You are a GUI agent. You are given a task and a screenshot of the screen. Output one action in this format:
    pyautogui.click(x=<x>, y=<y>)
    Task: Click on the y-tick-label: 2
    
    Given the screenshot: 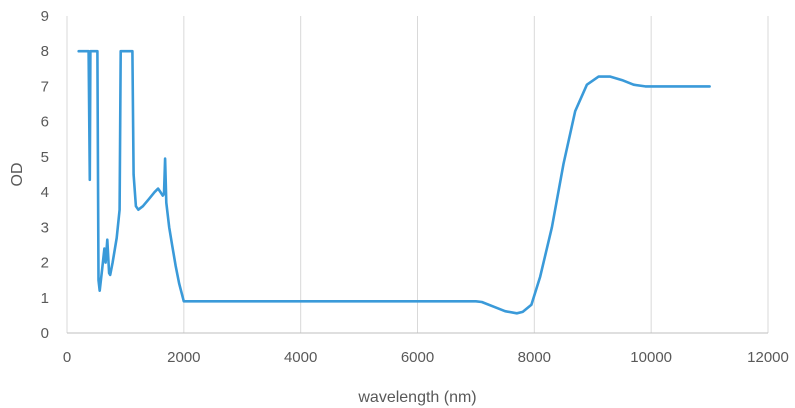 What is the action you would take?
    pyautogui.click(x=45, y=263)
    